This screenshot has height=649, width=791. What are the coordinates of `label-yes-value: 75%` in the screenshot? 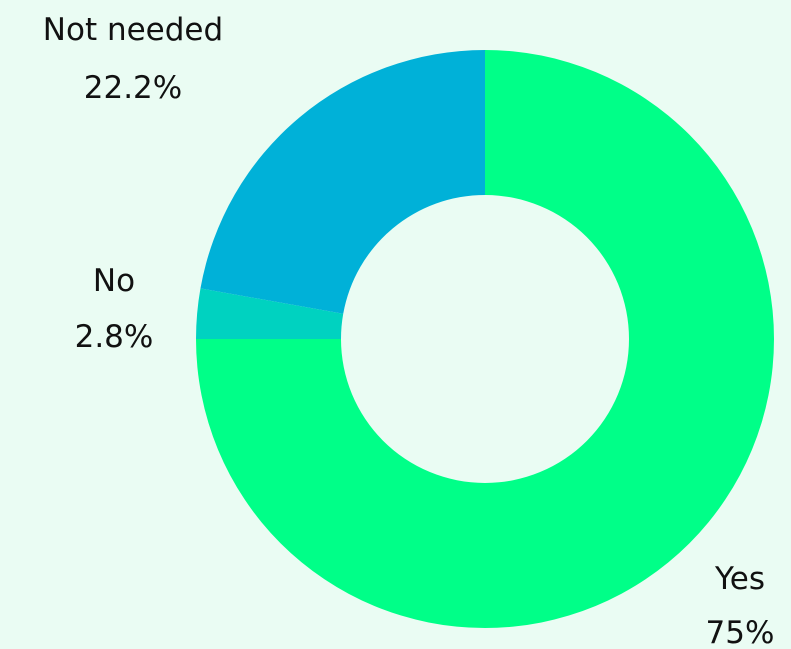 It's located at (740, 632).